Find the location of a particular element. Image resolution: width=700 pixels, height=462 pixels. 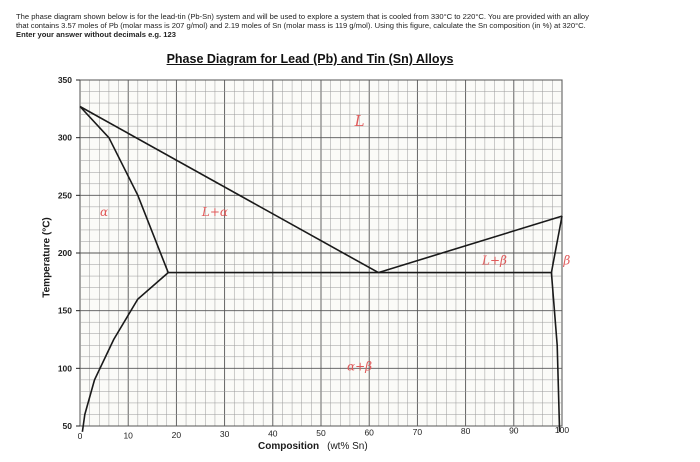

region-label: α is located at coordinates (104, 212).